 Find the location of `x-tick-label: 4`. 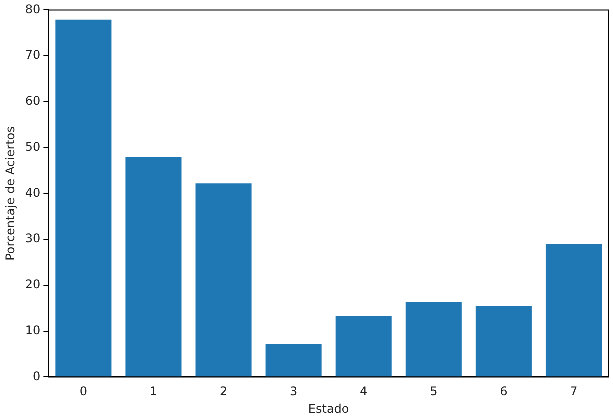

x-tick-label: 4 is located at coordinates (364, 391).